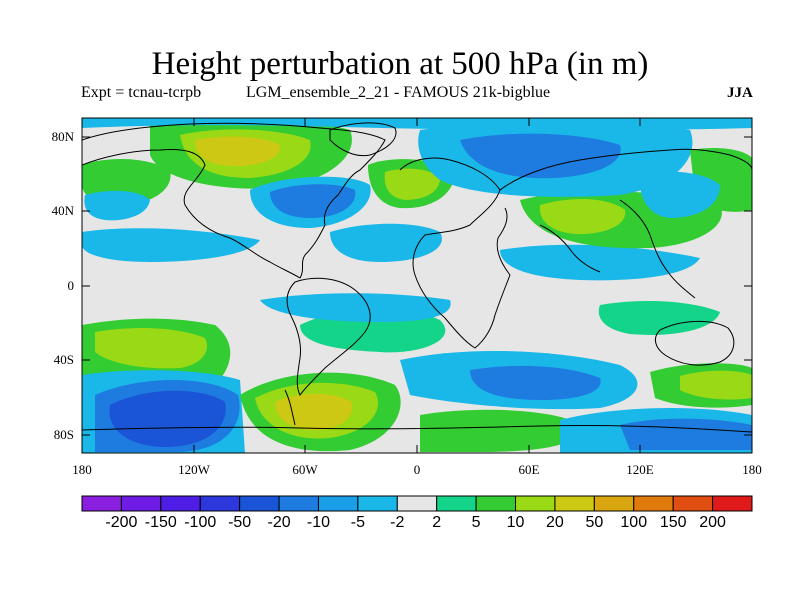  What do you see at coordinates (633, 522) in the screenshot?
I see `colorbar-label: 100` at bounding box center [633, 522].